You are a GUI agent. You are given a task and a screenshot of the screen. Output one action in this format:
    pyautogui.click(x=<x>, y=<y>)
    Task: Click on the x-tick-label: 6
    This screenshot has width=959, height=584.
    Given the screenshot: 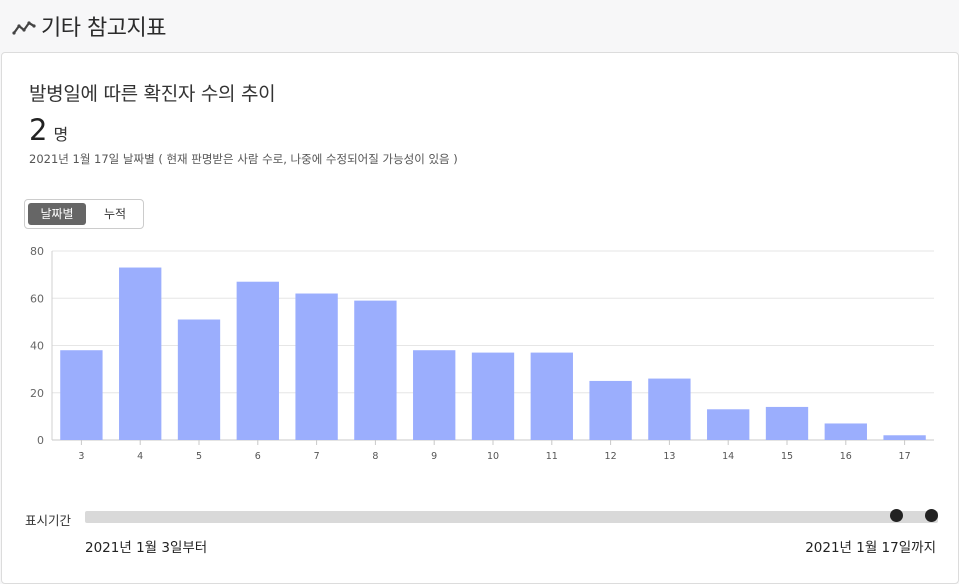 What is the action you would take?
    pyautogui.click(x=258, y=456)
    